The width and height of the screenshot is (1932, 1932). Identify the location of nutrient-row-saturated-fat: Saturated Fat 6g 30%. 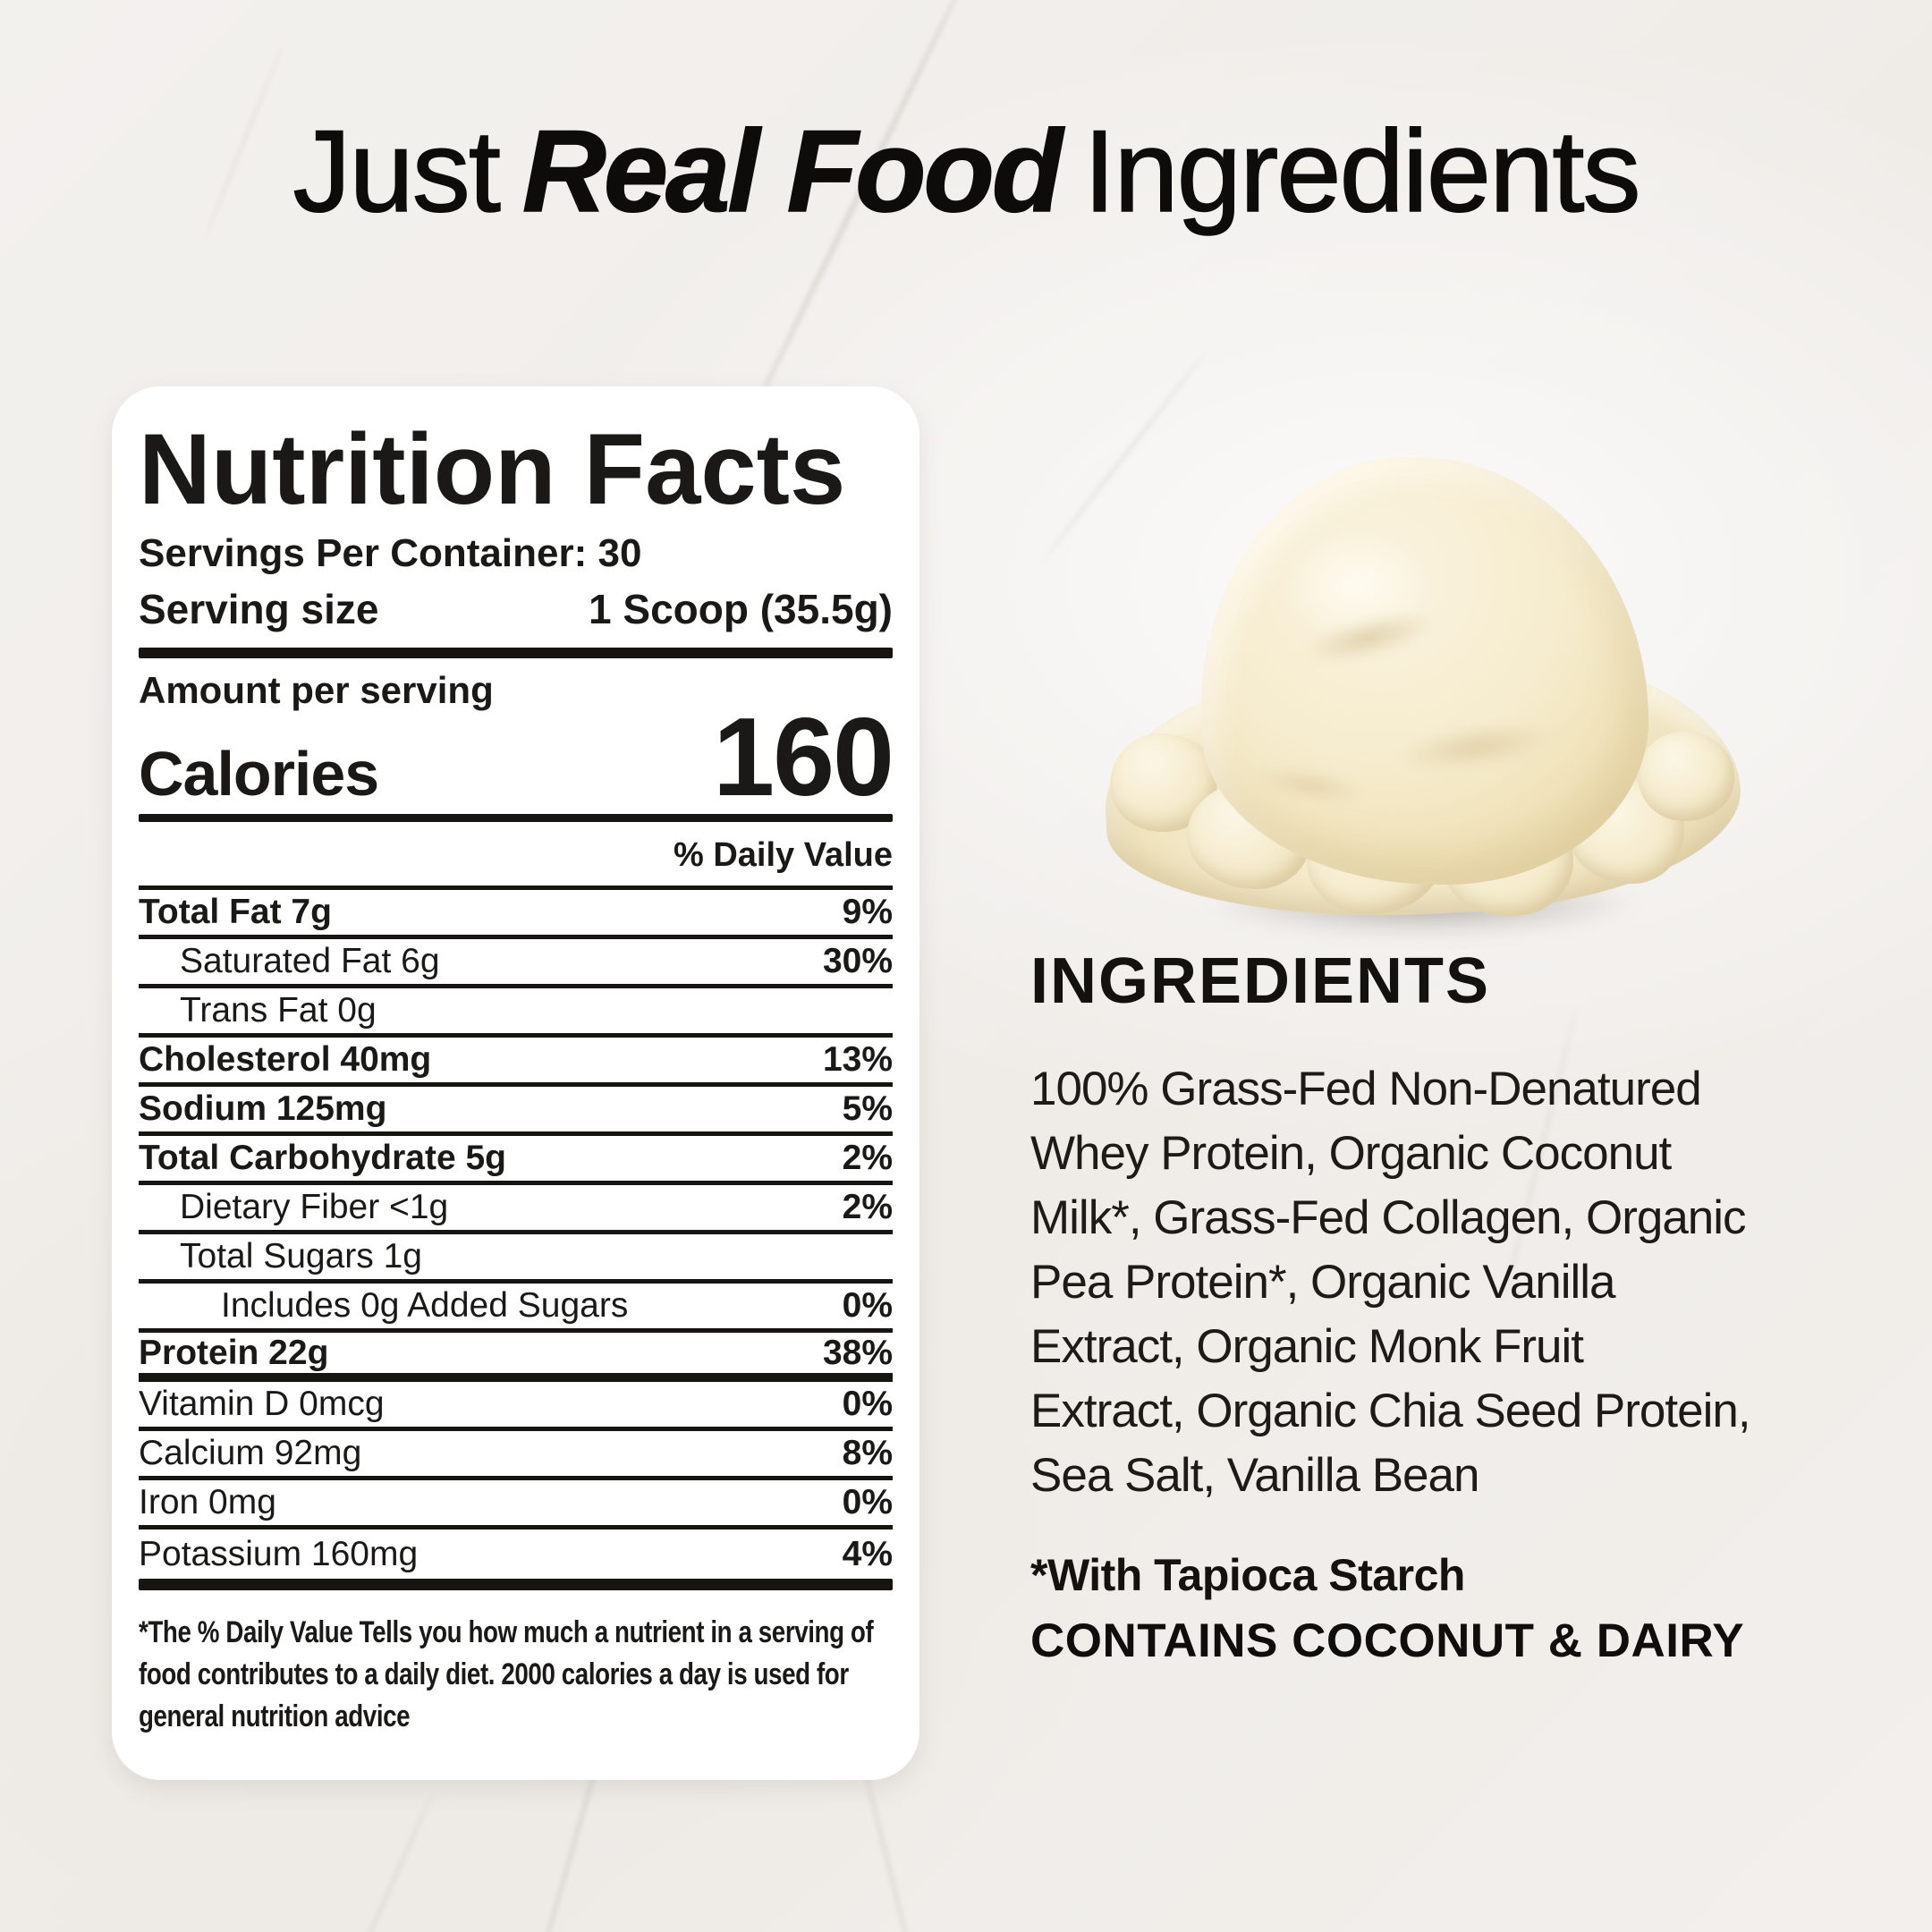
(516, 964).